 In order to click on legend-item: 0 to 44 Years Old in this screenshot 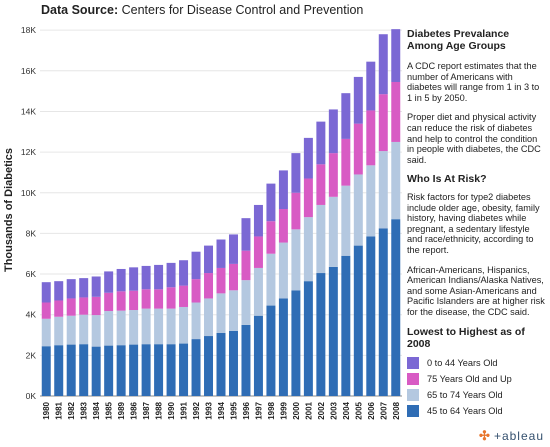, I will do `click(477, 363)`.